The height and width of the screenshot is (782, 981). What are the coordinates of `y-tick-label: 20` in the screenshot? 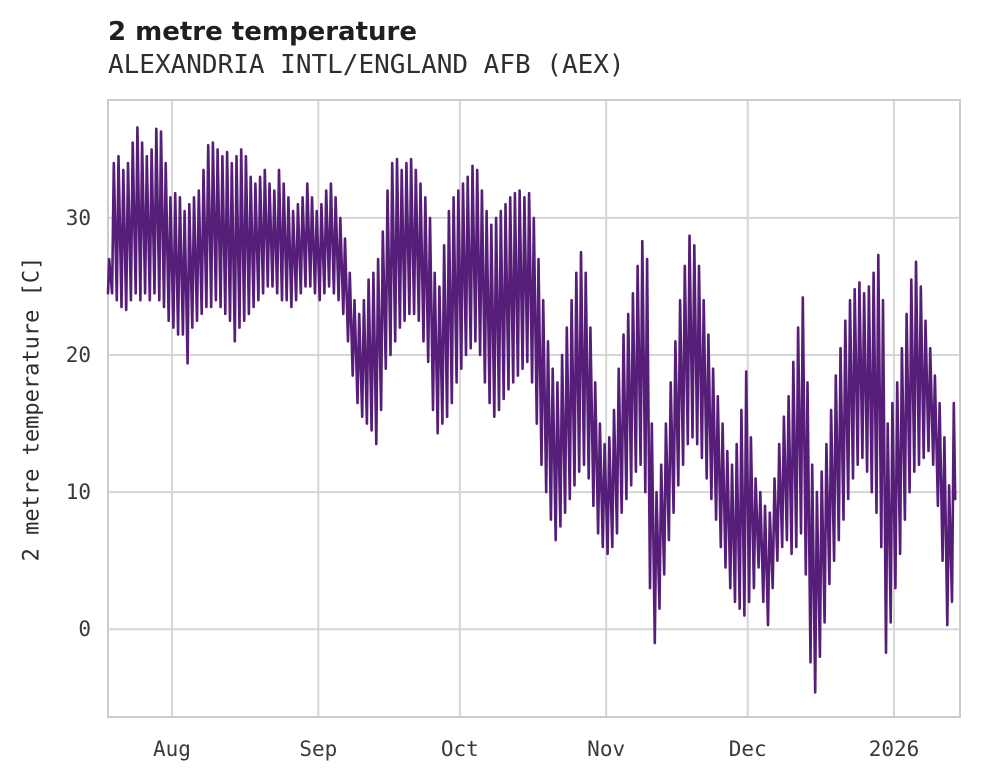 It's located at (78, 355).